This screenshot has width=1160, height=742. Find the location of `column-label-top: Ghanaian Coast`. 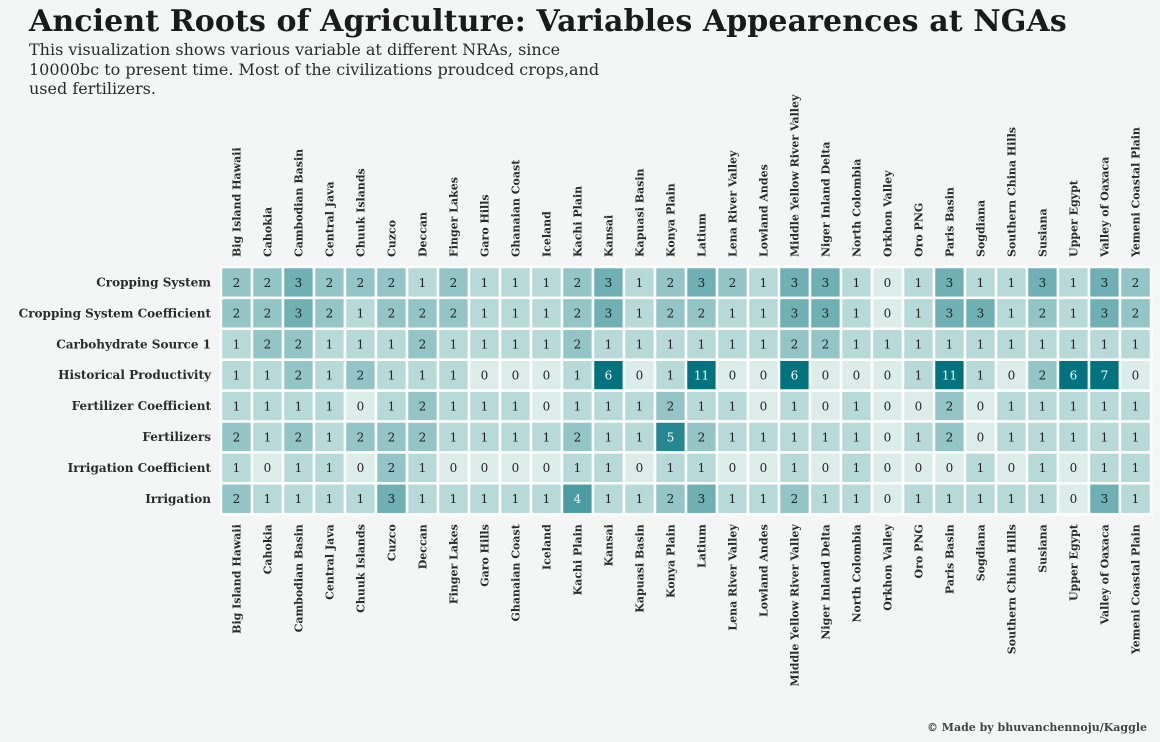

column-label-top: Ghanaian Coast is located at coordinates (516, 208).